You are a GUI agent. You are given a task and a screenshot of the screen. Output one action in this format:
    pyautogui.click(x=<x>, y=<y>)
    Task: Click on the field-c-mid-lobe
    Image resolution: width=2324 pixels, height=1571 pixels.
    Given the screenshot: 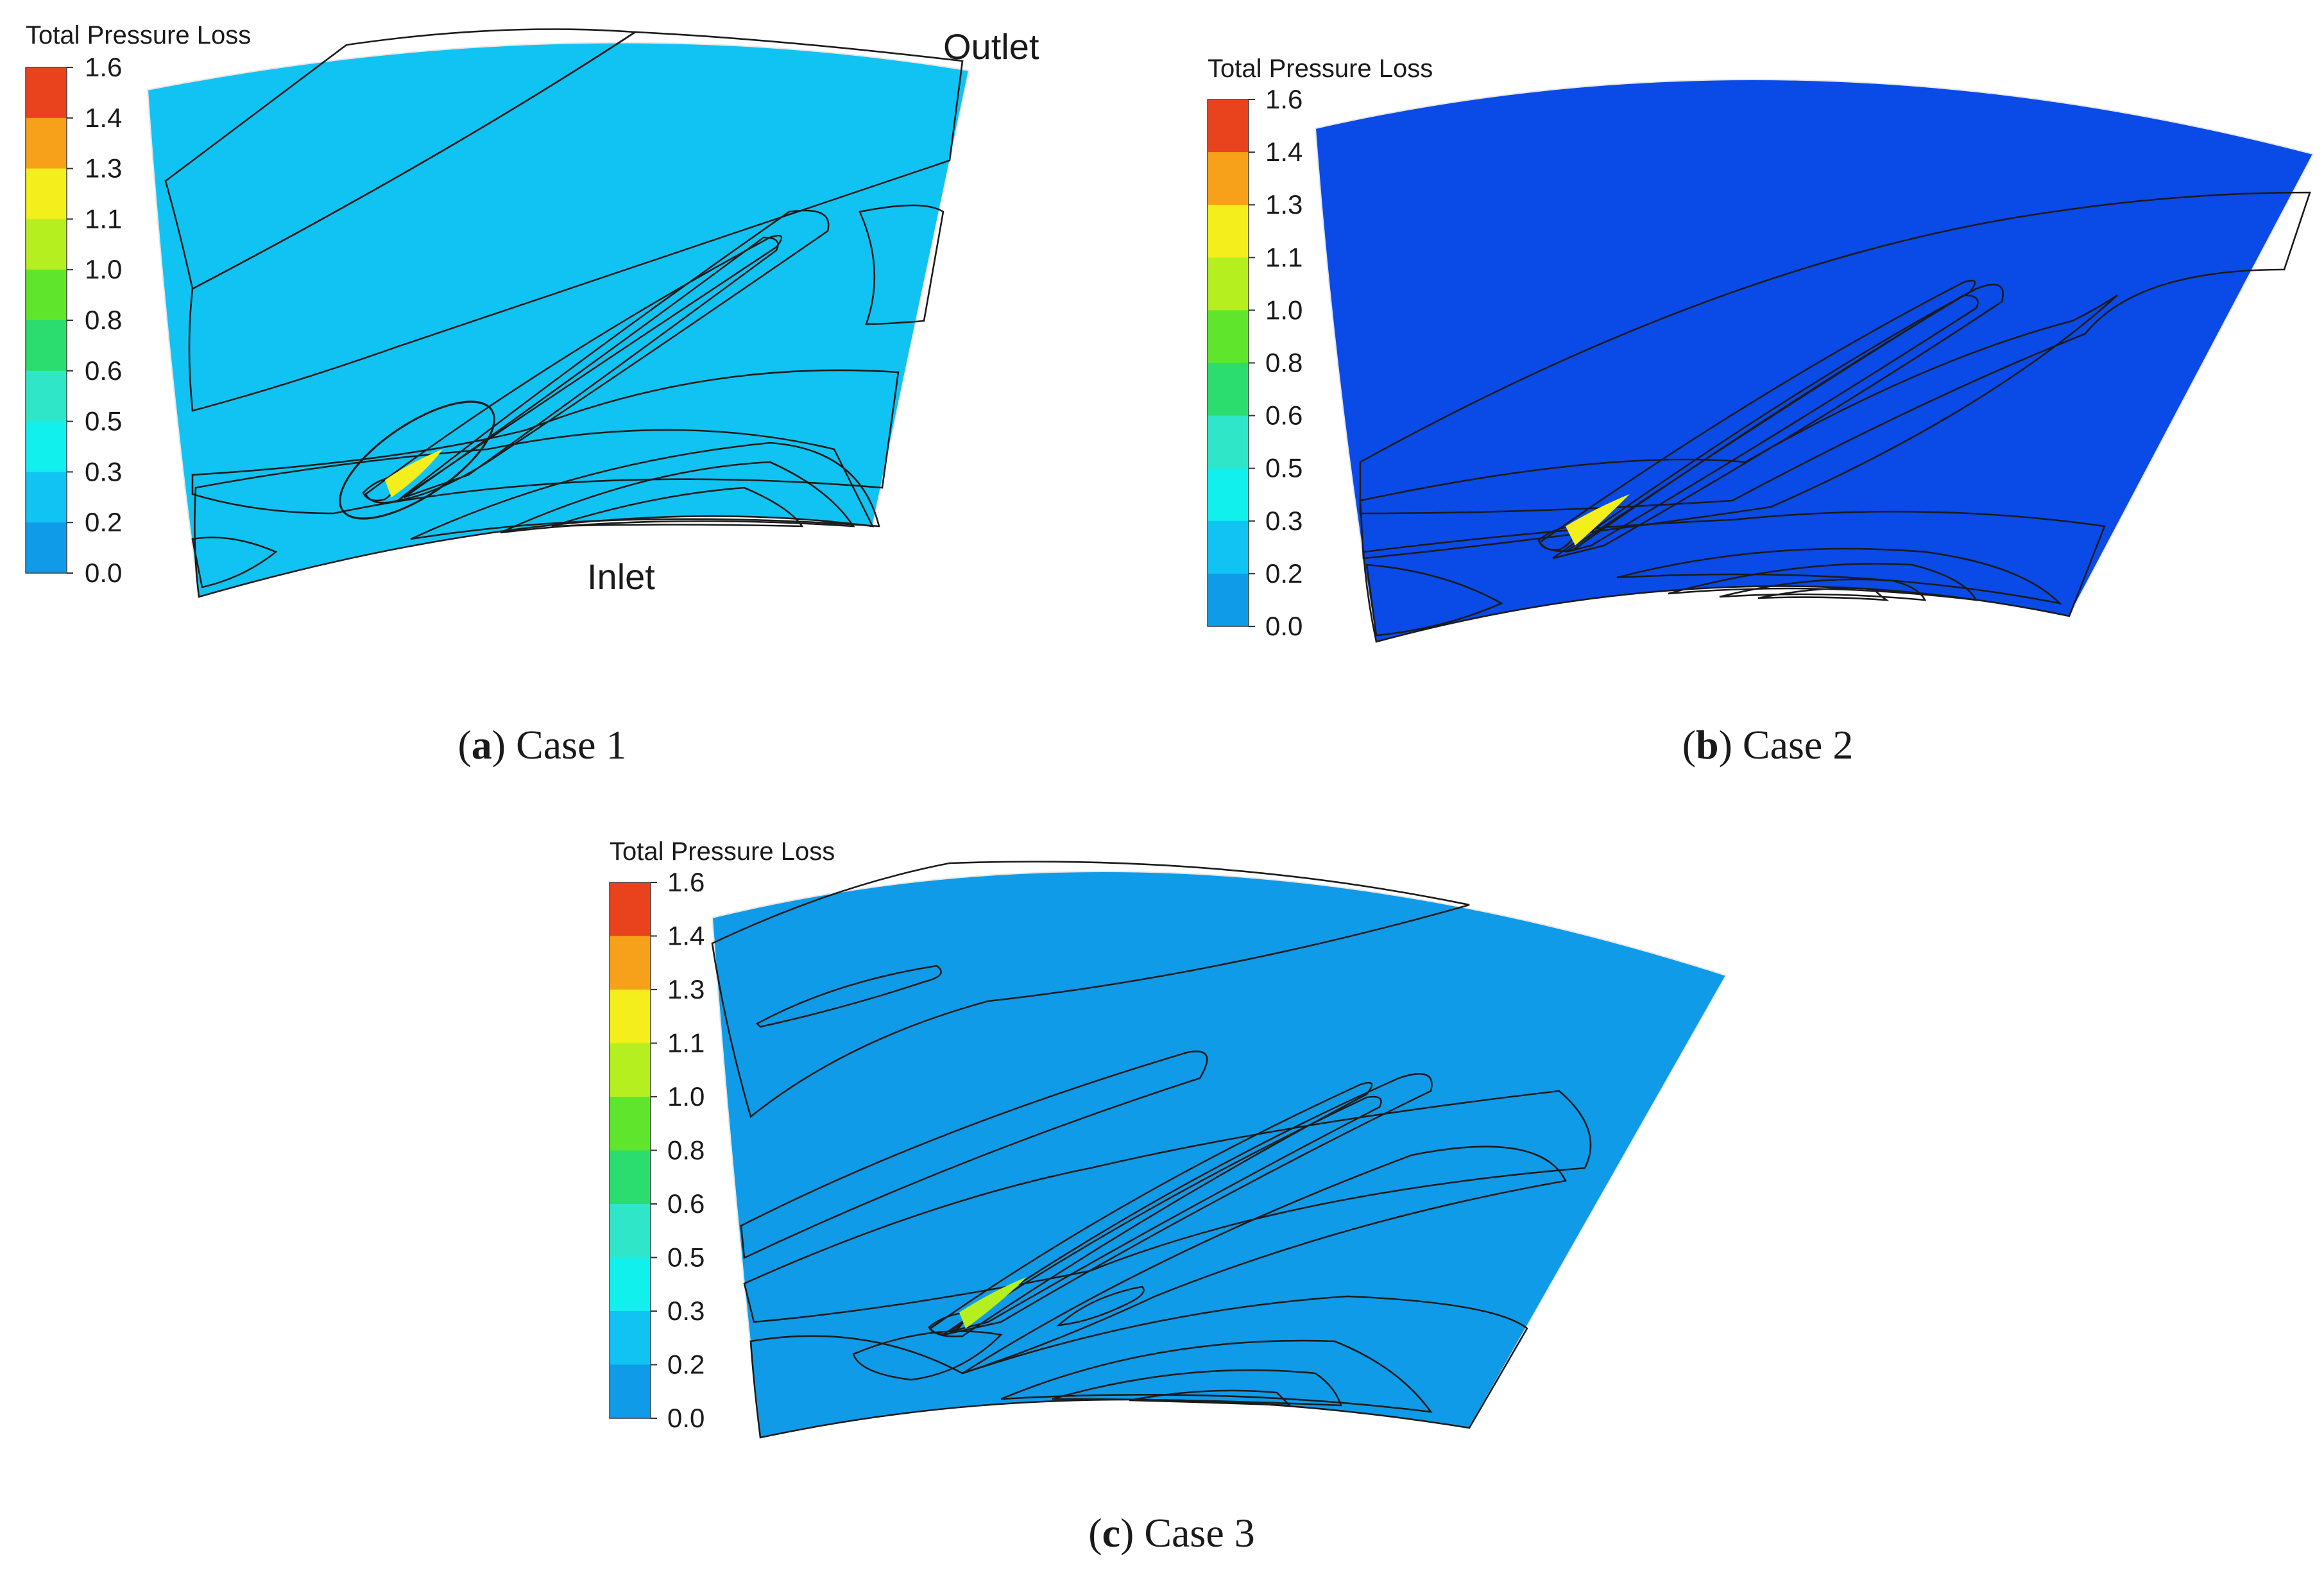 What is the action you would take?
    pyautogui.click(x=927, y=1356)
    